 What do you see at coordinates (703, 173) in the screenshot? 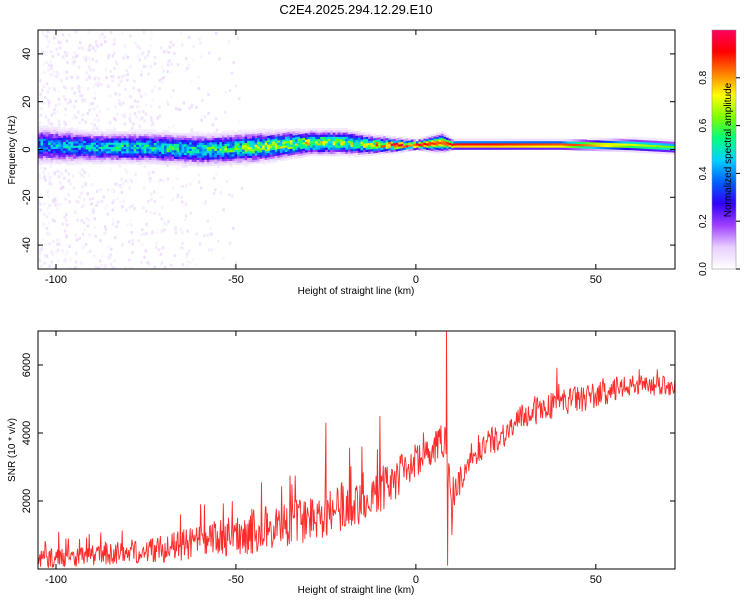
I see `colorbar-tick-label: 0.4` at bounding box center [703, 173].